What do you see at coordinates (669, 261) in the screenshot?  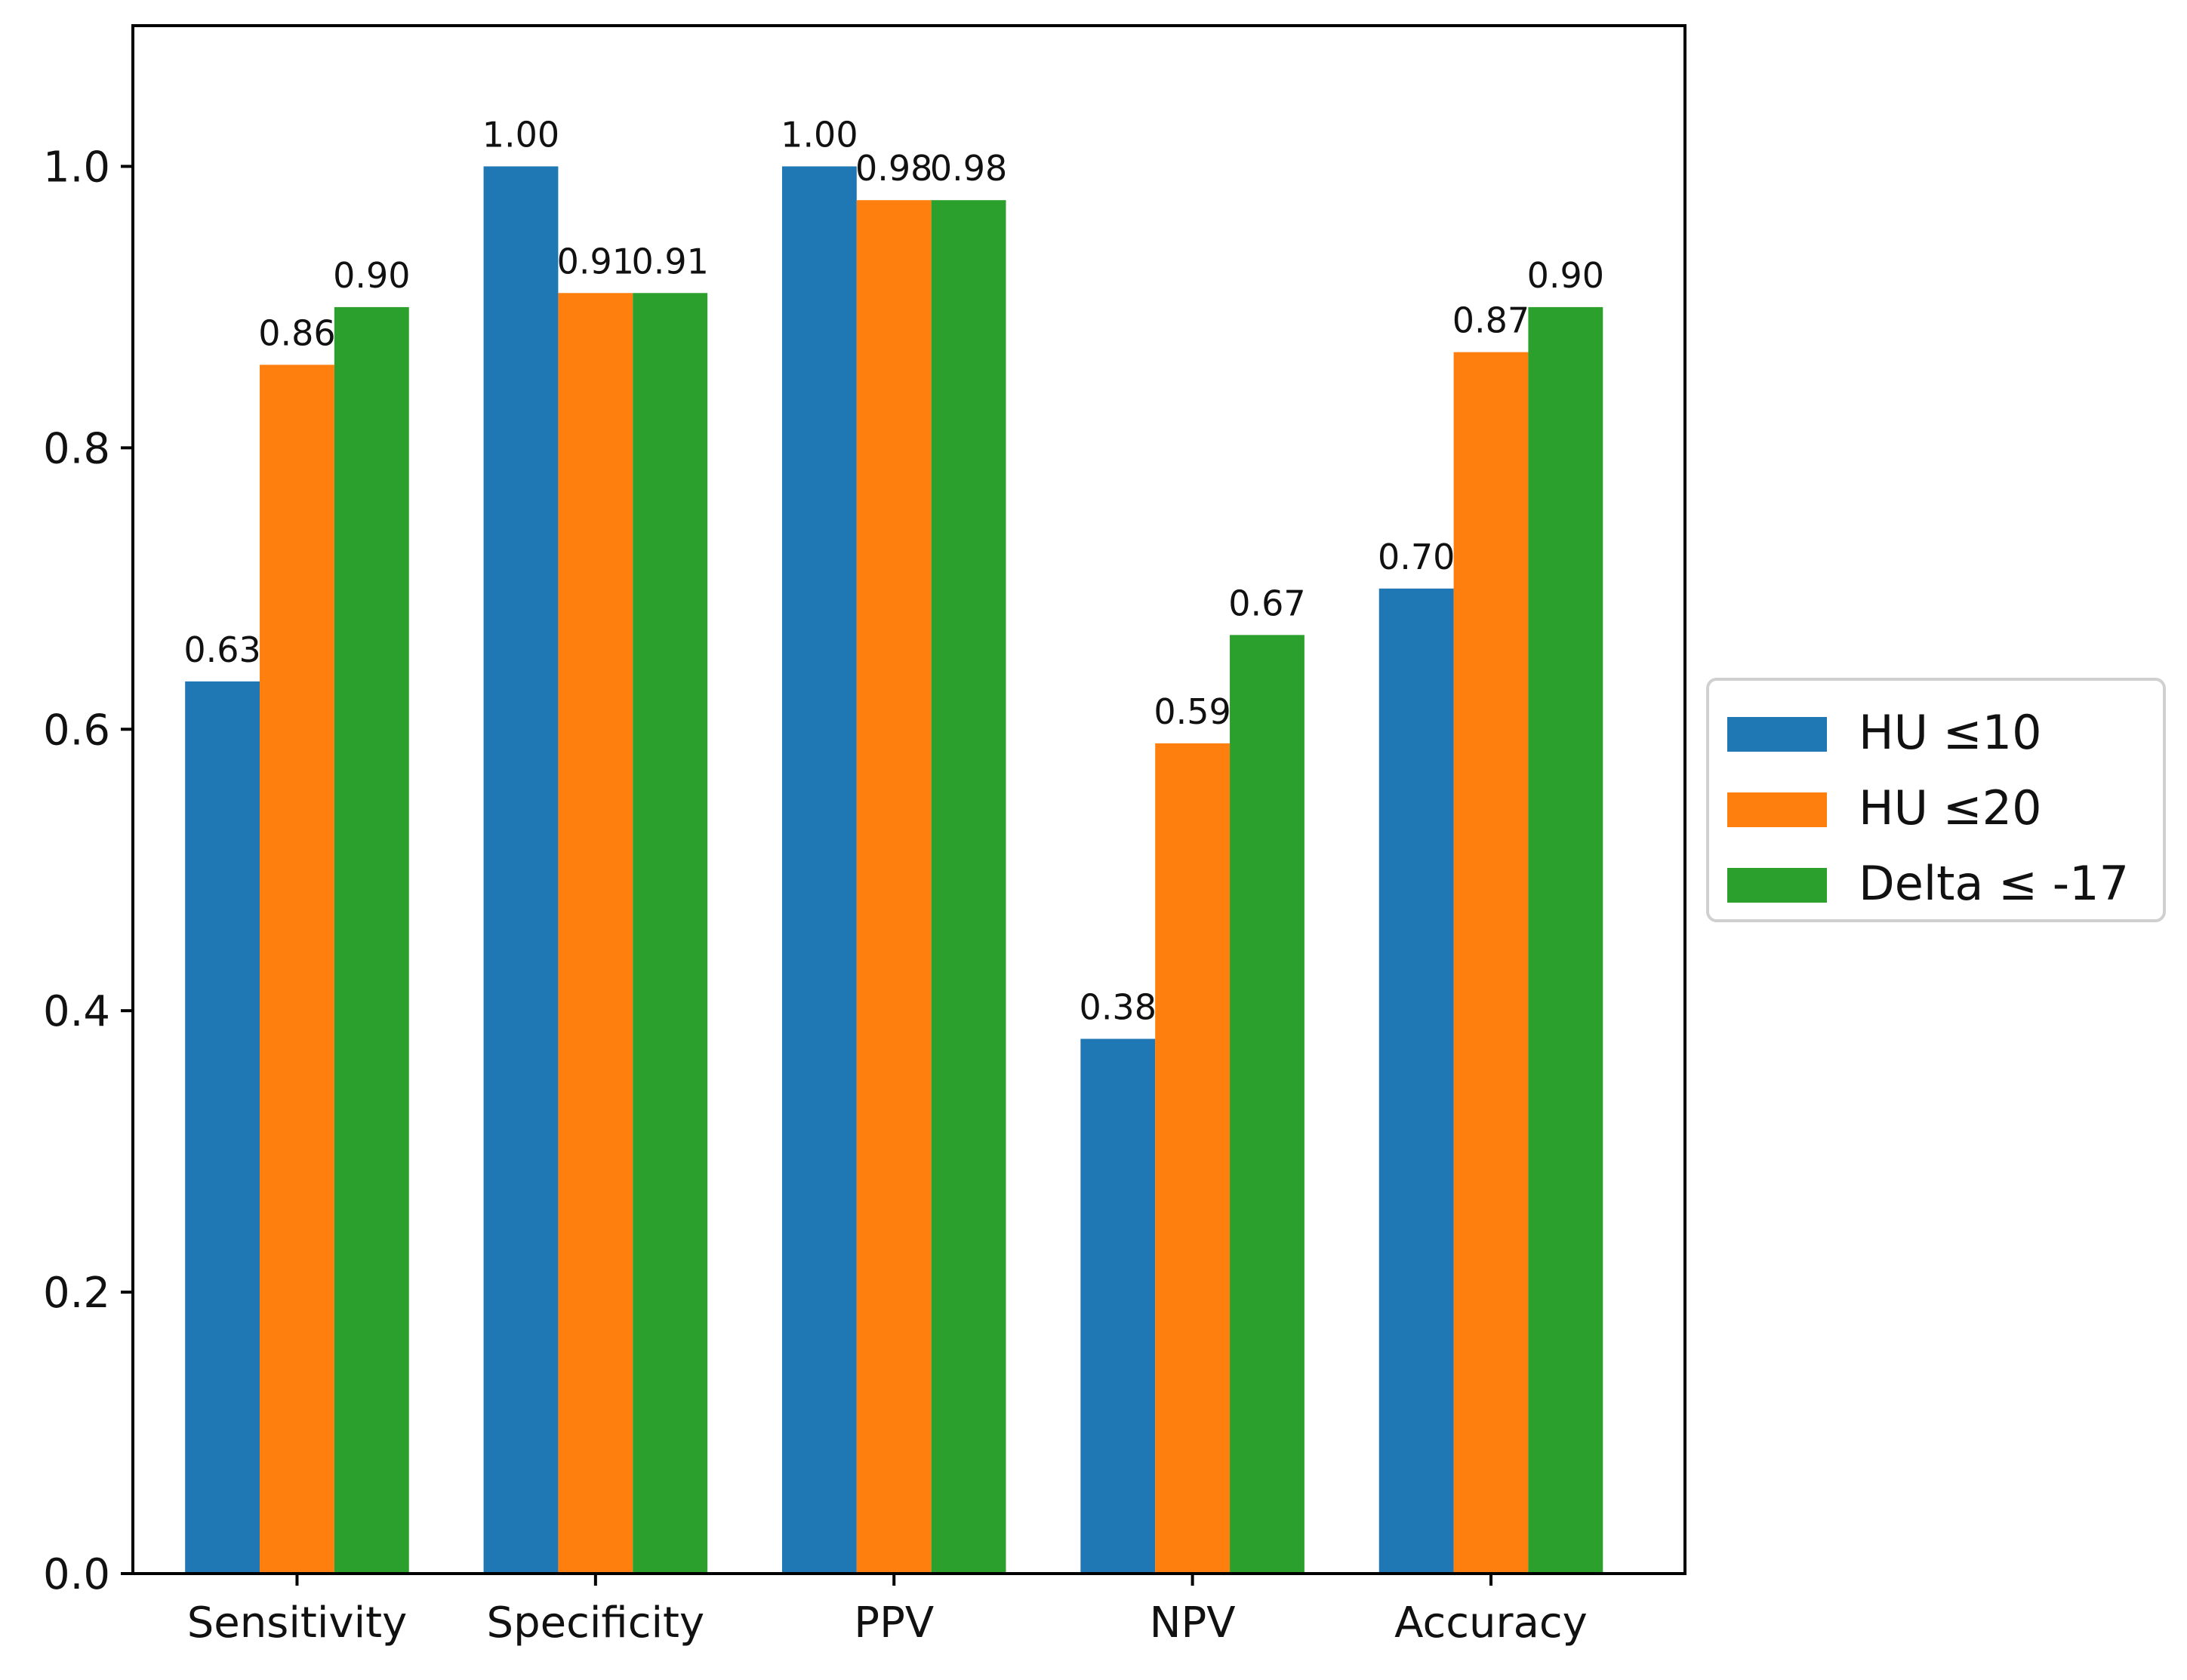 I see `value-label-specificity-series-3: 0.91` at bounding box center [669, 261].